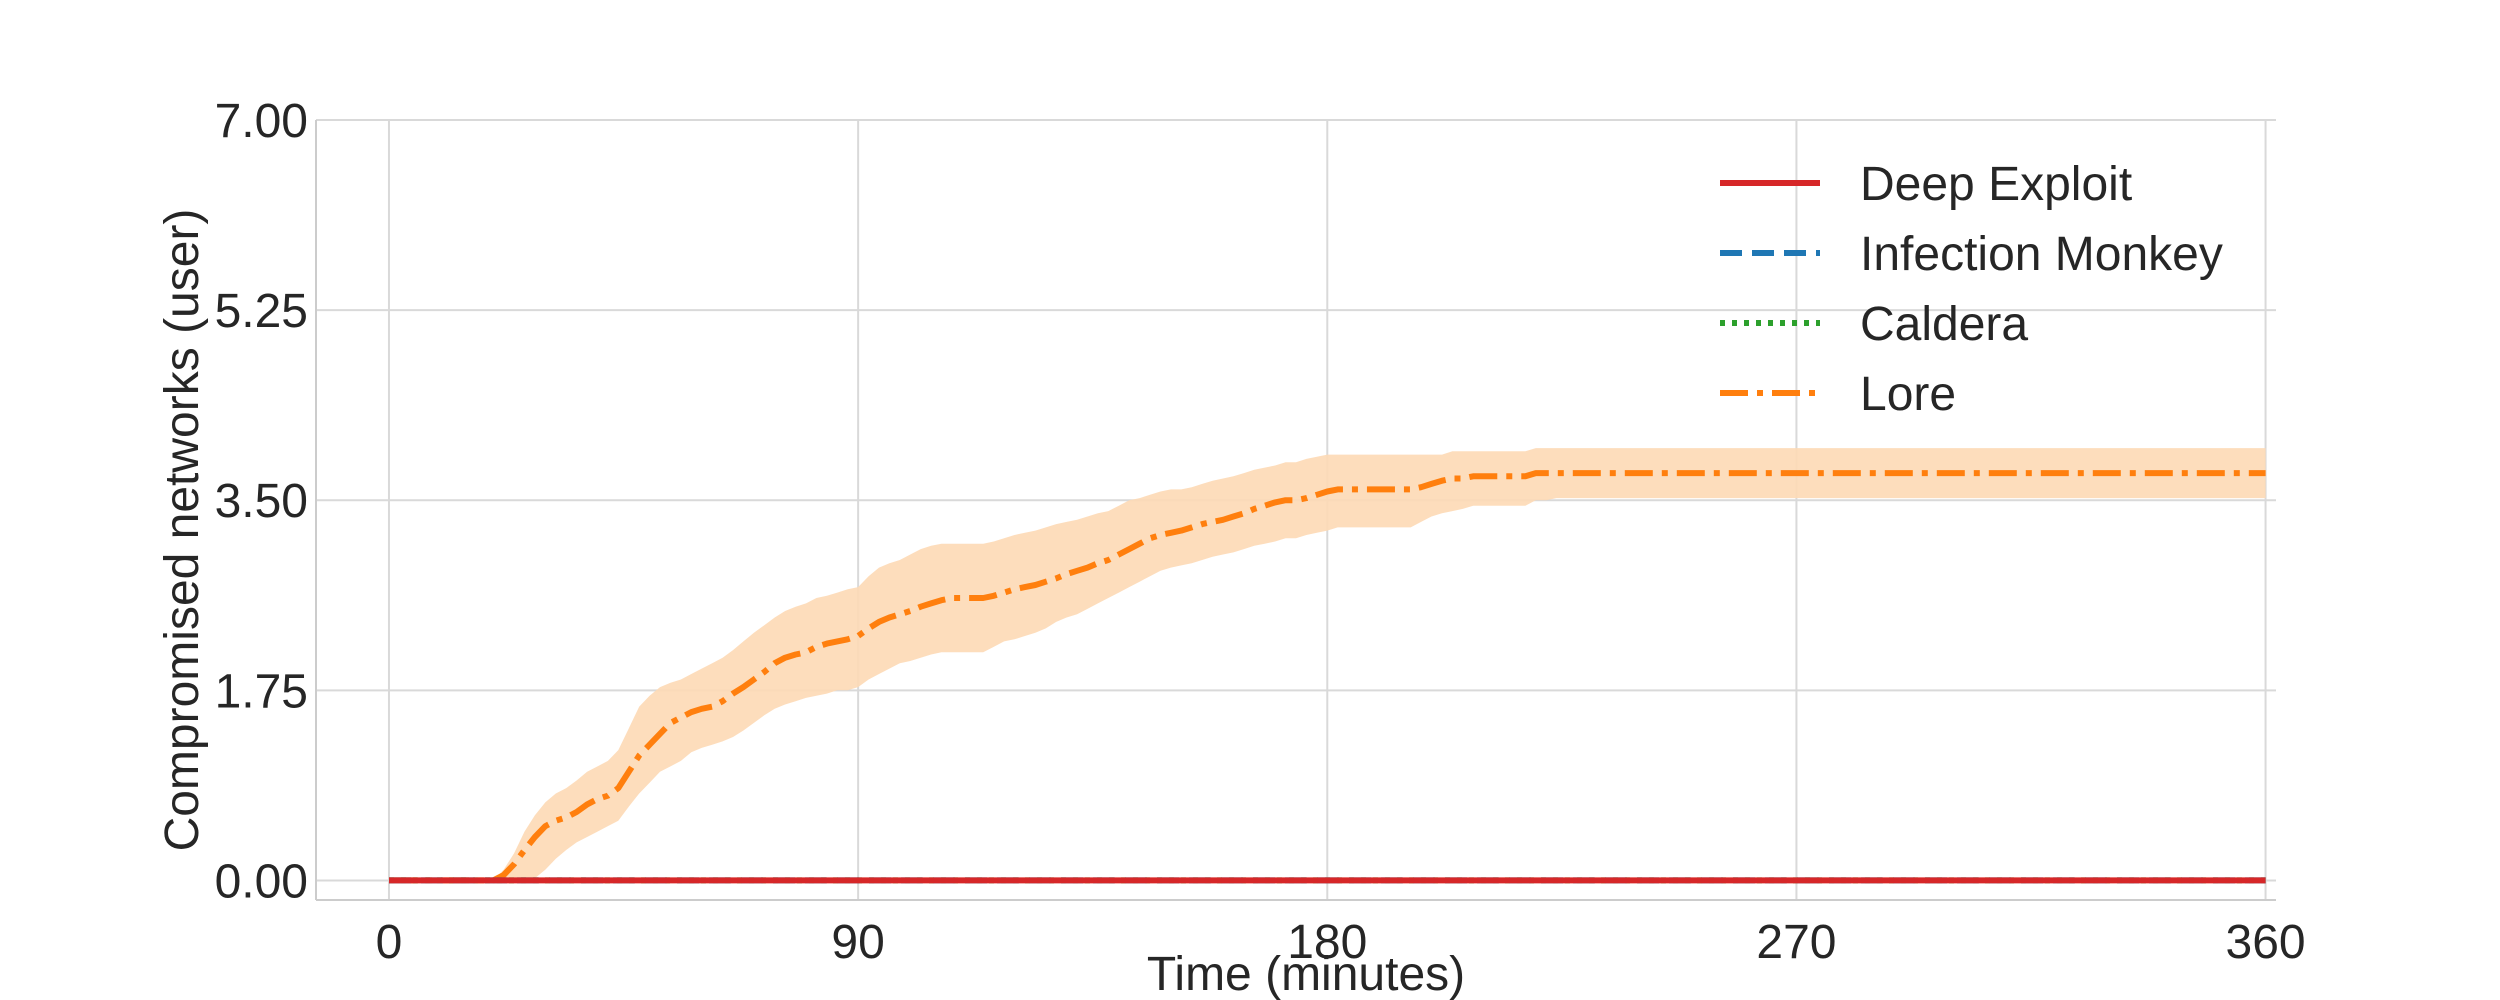 This screenshot has height=1000, width=2500. What do you see at coordinates (261, 121) in the screenshot?
I see `y-tick-label: 7.00` at bounding box center [261, 121].